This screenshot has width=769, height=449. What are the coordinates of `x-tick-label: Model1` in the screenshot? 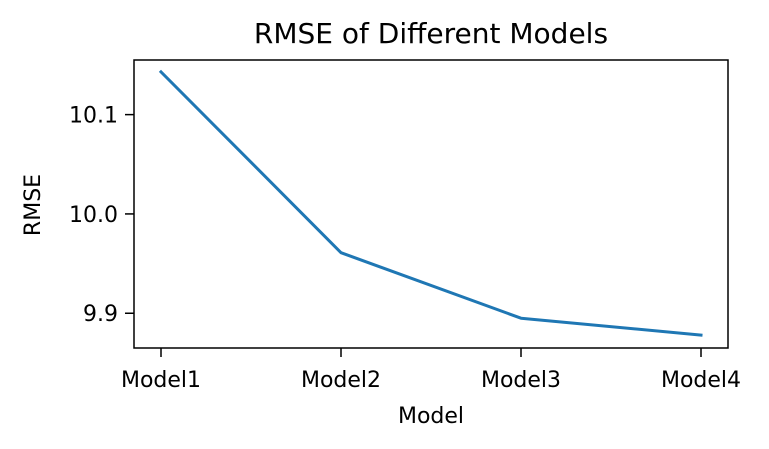 It's located at (161, 380).